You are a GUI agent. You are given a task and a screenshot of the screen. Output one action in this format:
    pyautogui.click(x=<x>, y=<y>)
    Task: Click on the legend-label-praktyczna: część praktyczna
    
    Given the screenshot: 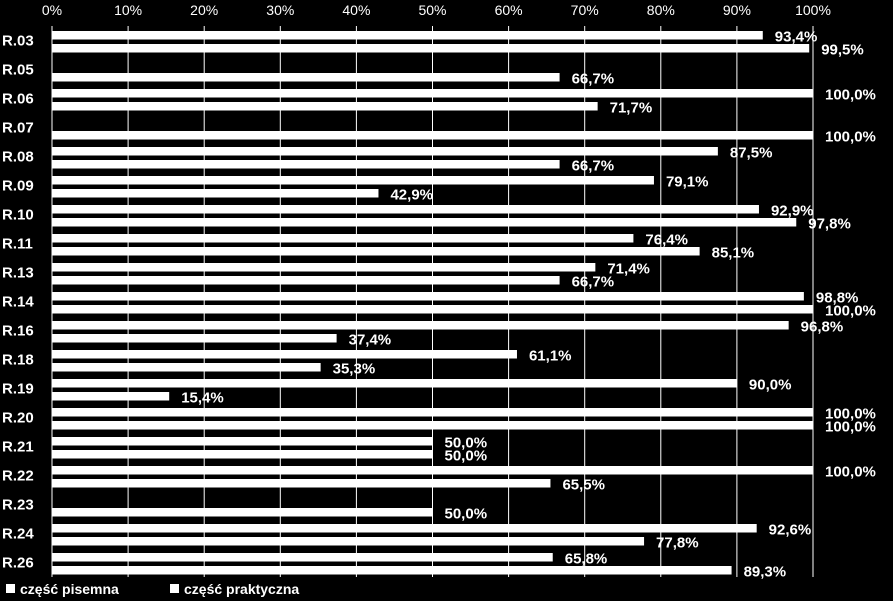 What is the action you would take?
    pyautogui.click(x=241, y=589)
    